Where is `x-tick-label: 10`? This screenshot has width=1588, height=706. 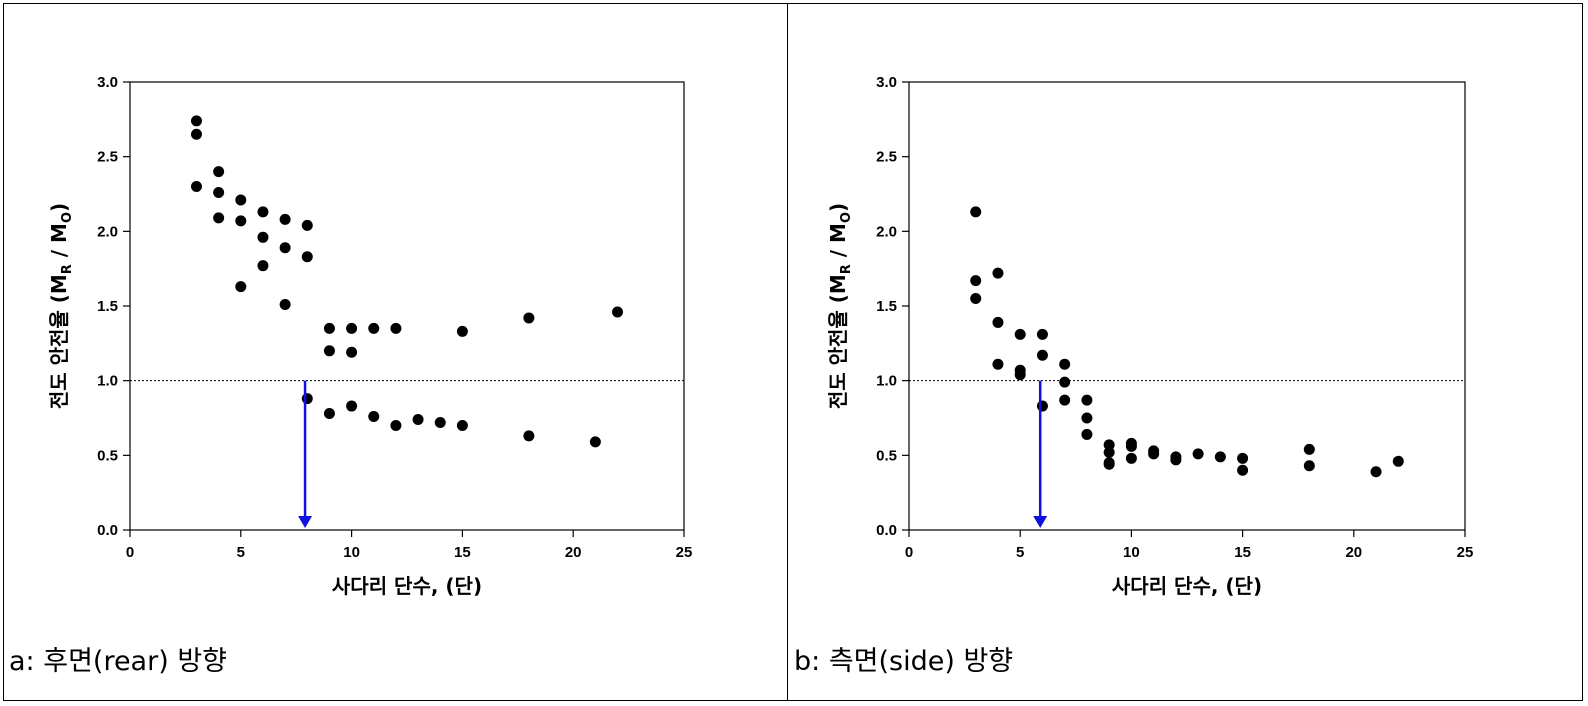
x-tick-label: 10 is located at coordinates (351, 552).